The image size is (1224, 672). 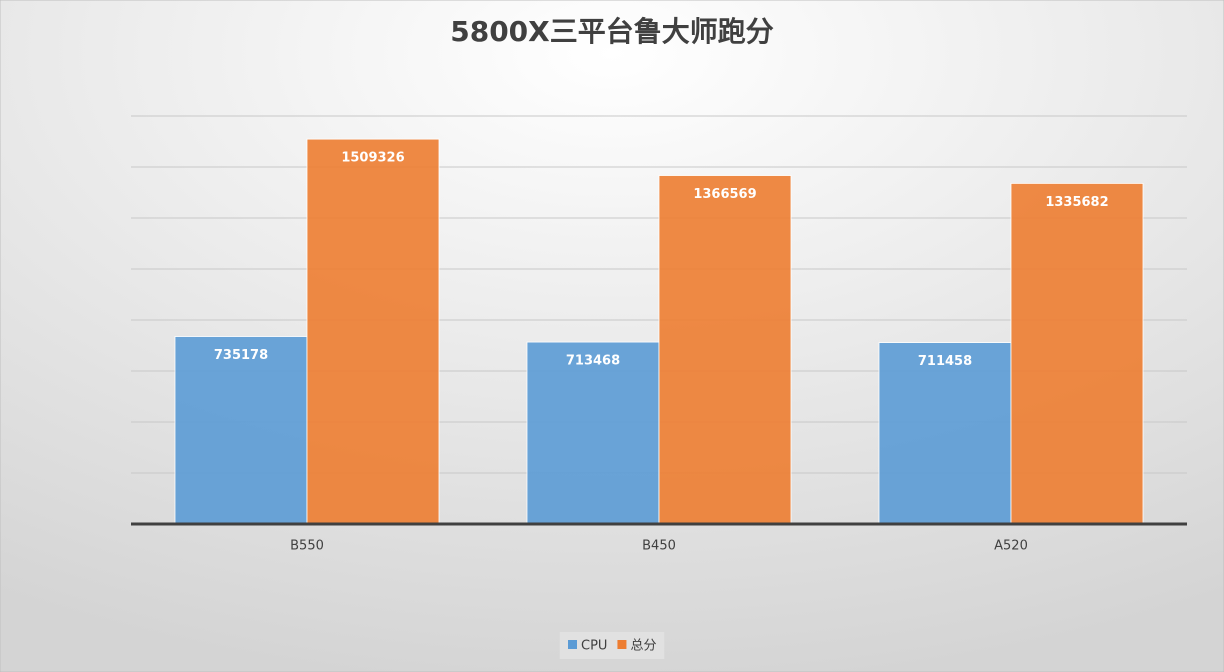 What do you see at coordinates (372, 158) in the screenshot?
I see `data-label: 1509326` at bounding box center [372, 158].